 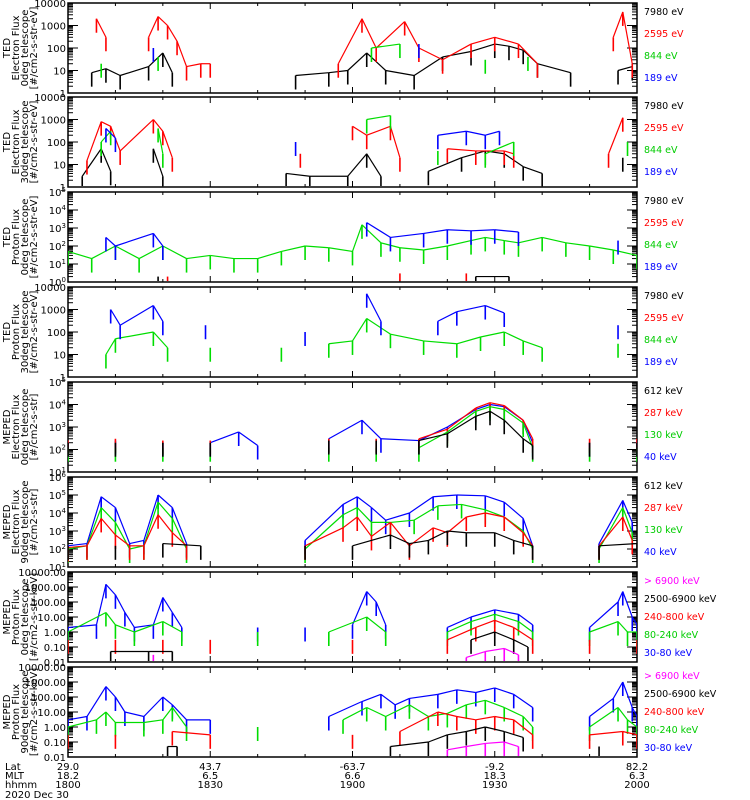 I want to click on y-tick-label: 10000, so click(x=50, y=98).